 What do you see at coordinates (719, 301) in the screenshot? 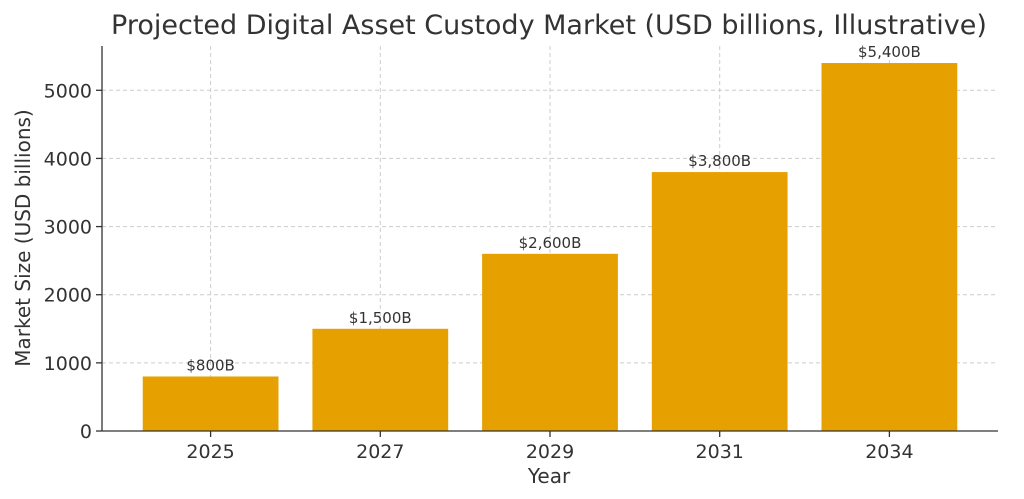
I see `bar-2031` at bounding box center [719, 301].